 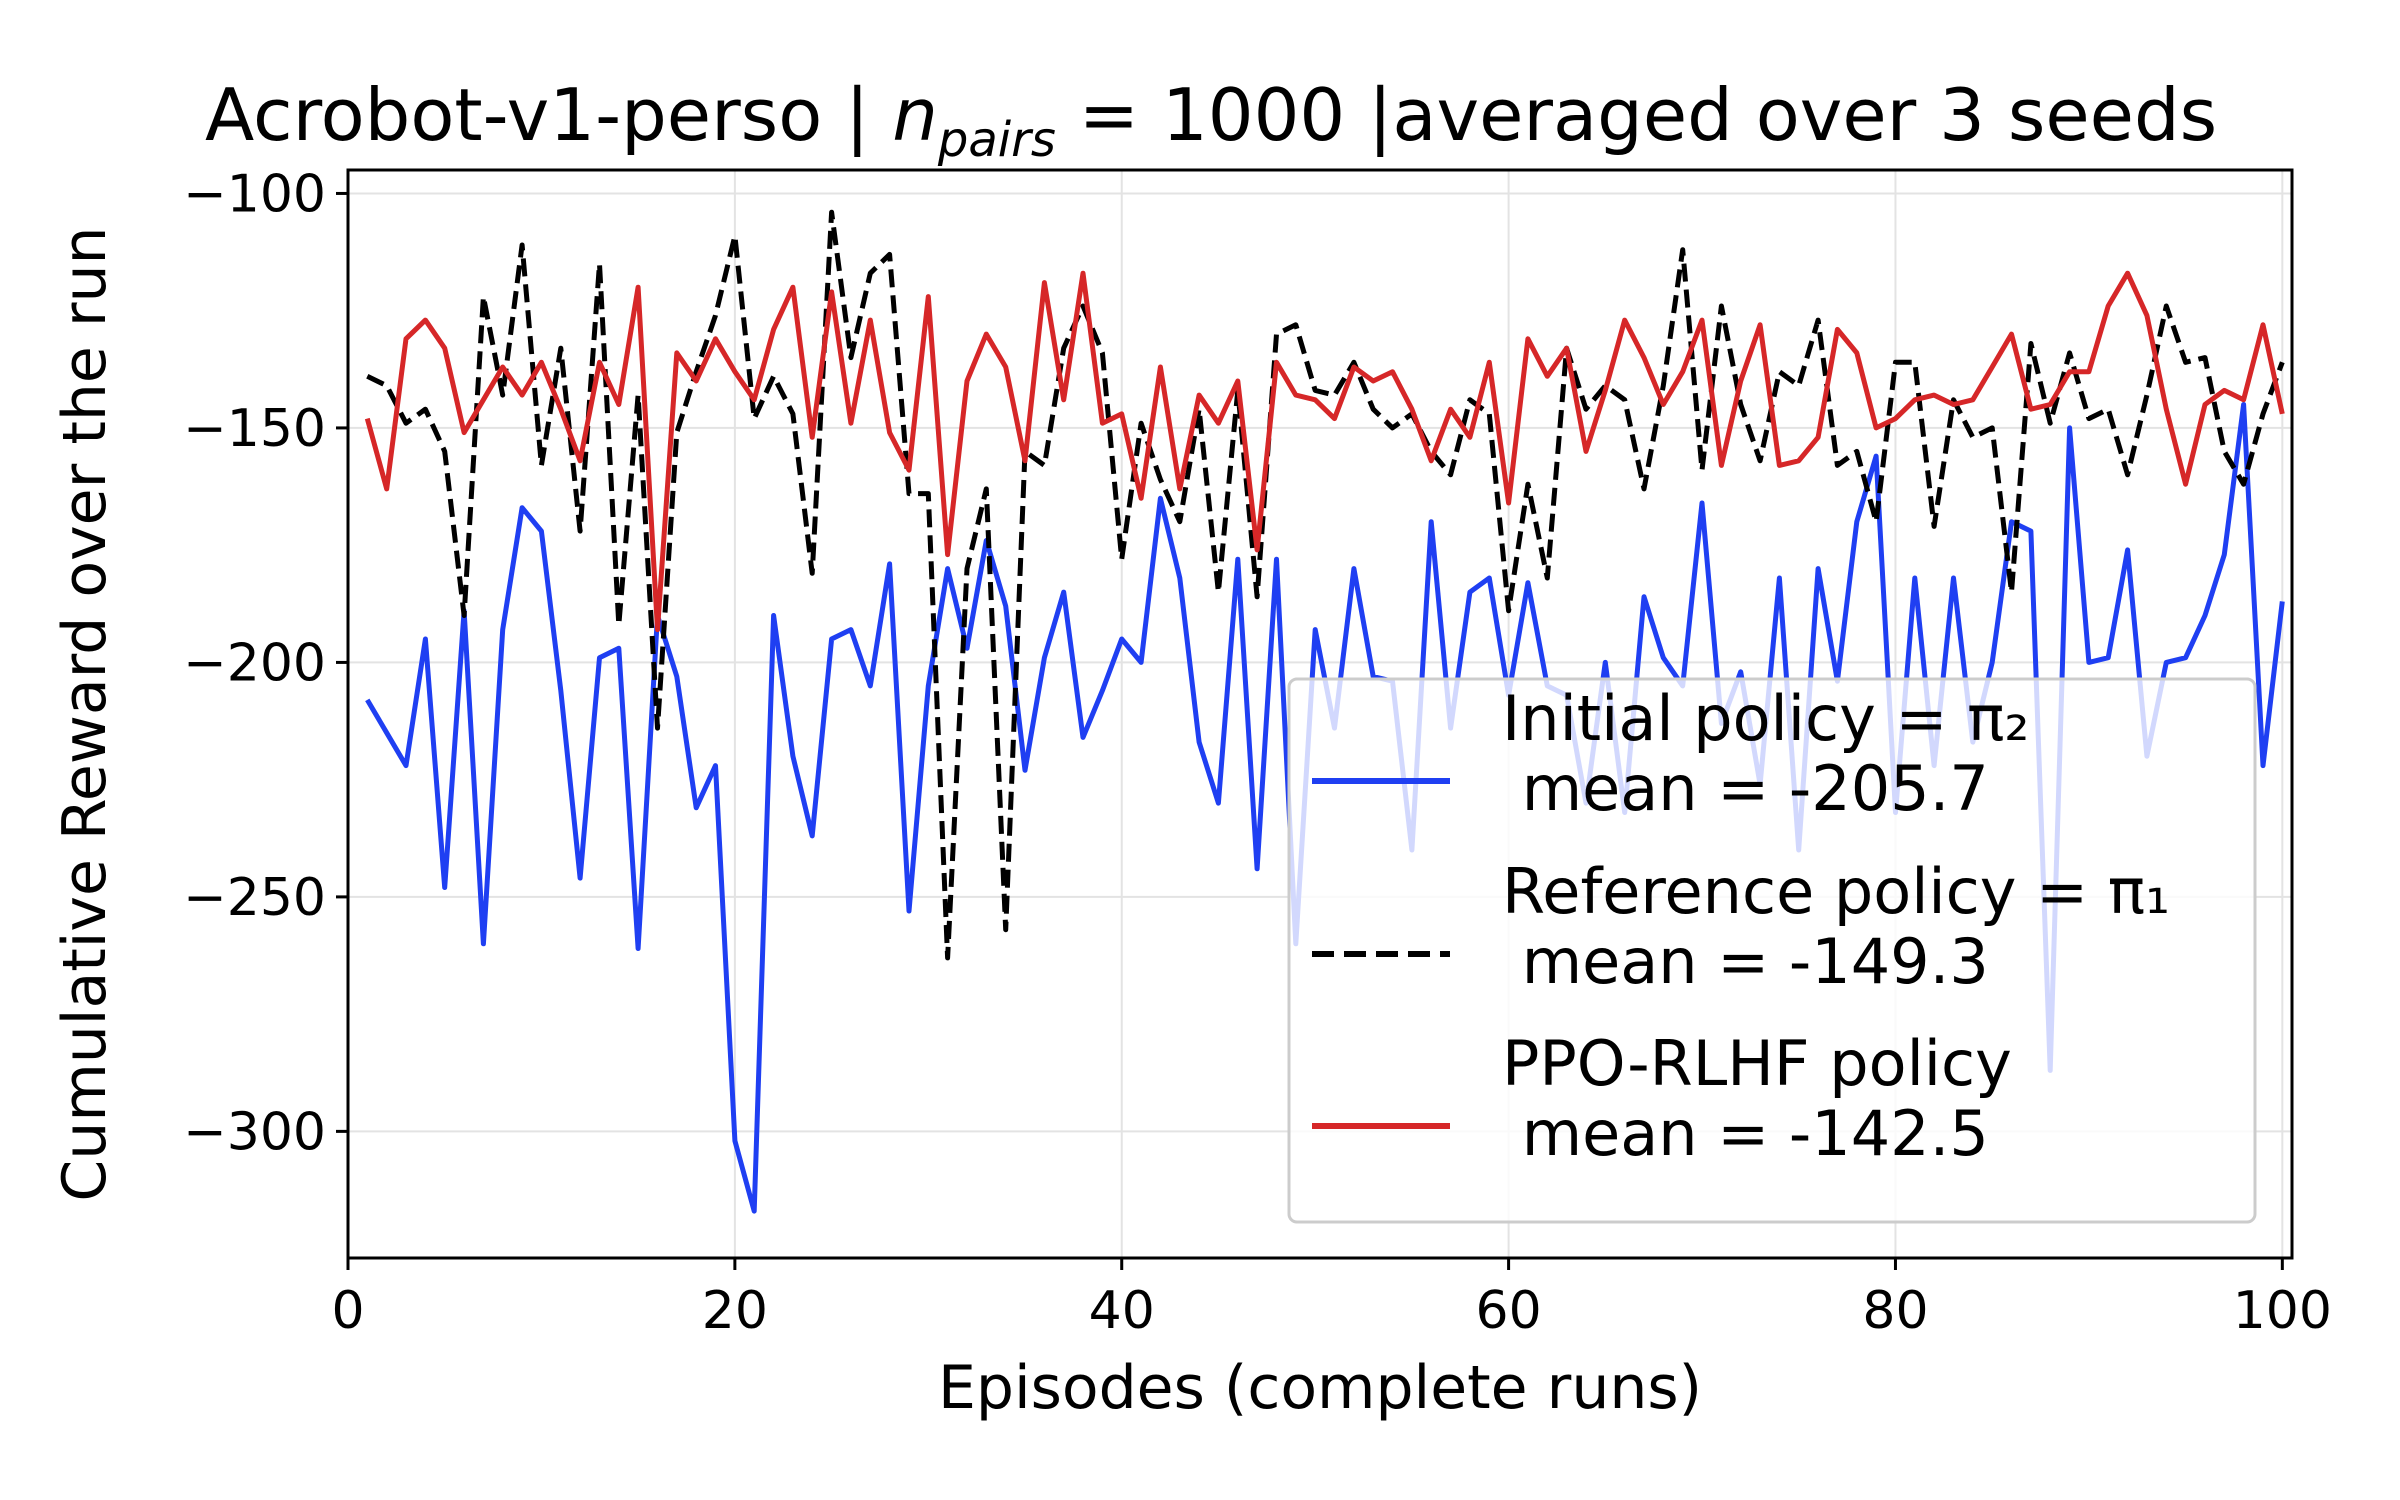 What do you see at coordinates (85, 713) in the screenshot?
I see `y-axis-label: Cumulative Reward over the run` at bounding box center [85, 713].